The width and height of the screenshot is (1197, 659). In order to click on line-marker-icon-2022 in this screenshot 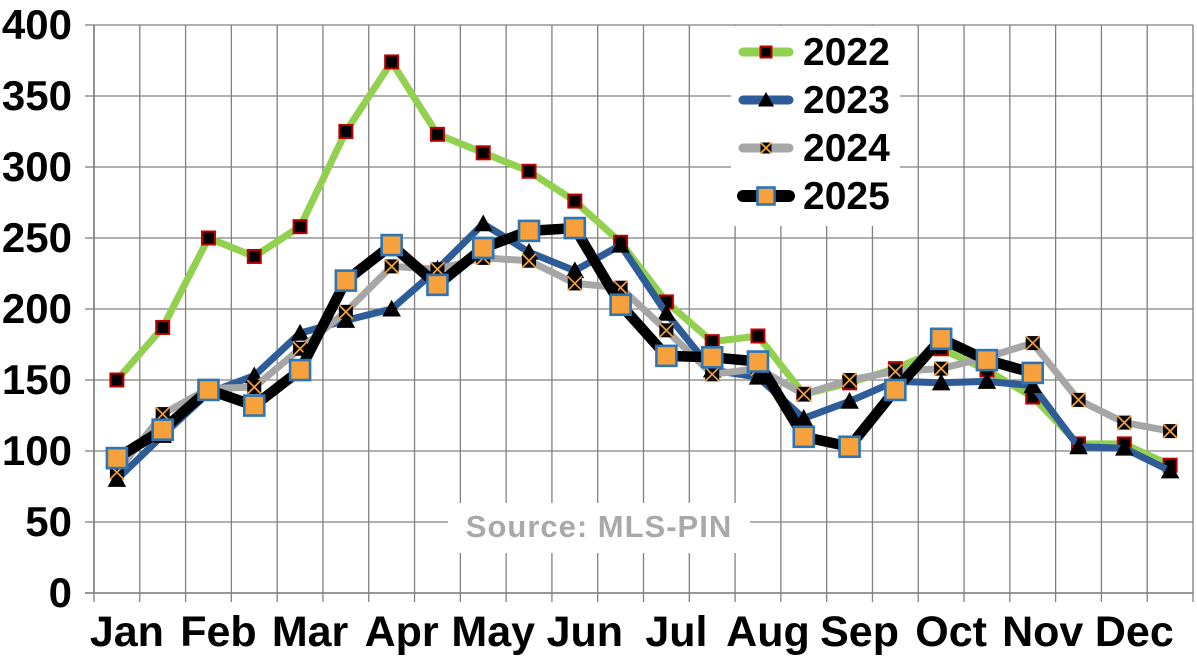, I will do `click(766, 52)`.